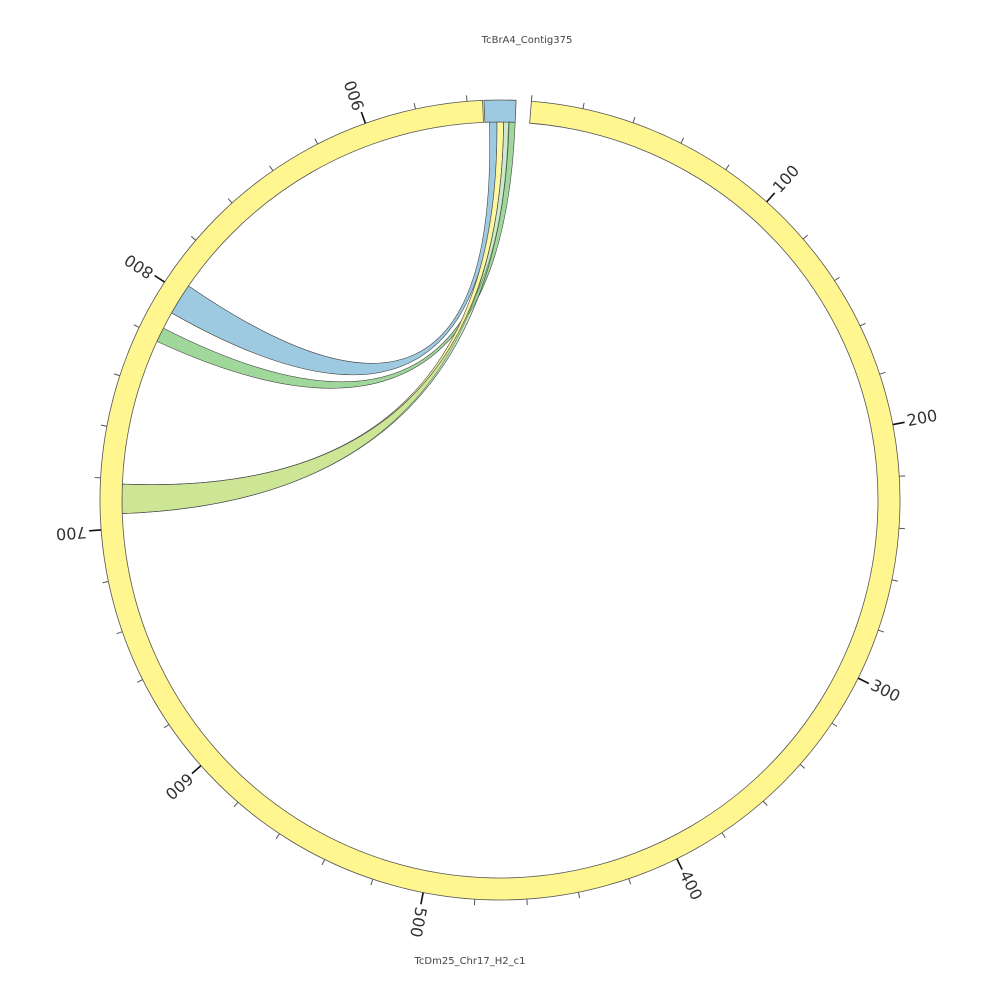  What do you see at coordinates (354, 95) in the screenshot?
I see `tick-label: 900` at bounding box center [354, 95].